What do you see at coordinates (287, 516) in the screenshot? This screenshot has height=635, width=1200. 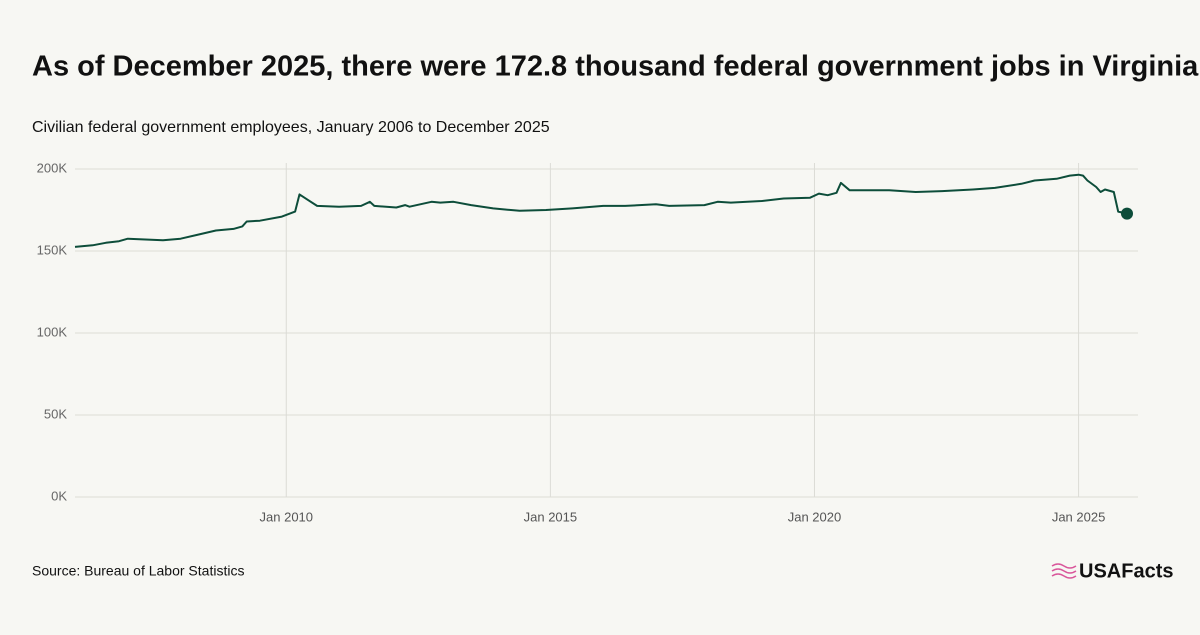 I see `x-tick-label: Jan 2010` at bounding box center [287, 516].